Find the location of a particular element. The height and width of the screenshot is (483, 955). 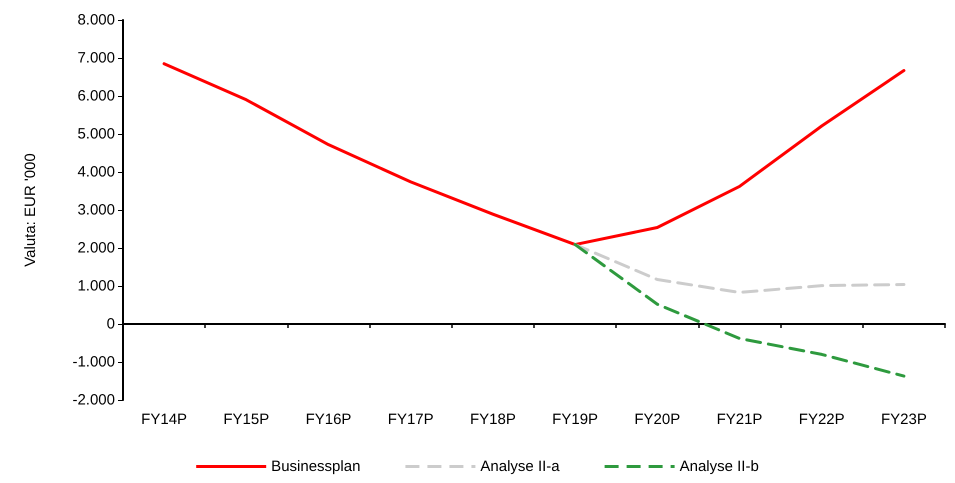

y-tick-label: 5.000 is located at coordinates (96, 134).